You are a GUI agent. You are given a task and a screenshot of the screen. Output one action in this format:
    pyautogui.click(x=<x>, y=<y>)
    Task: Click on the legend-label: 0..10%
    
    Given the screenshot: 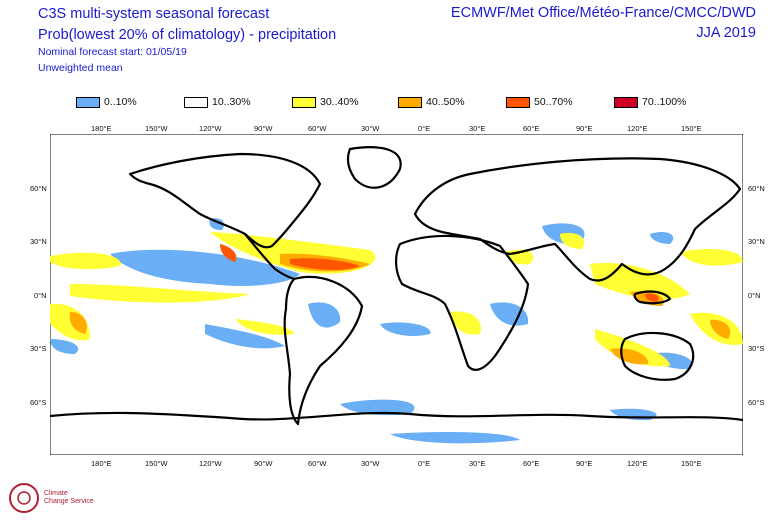 What is the action you would take?
    pyautogui.click(x=120, y=102)
    